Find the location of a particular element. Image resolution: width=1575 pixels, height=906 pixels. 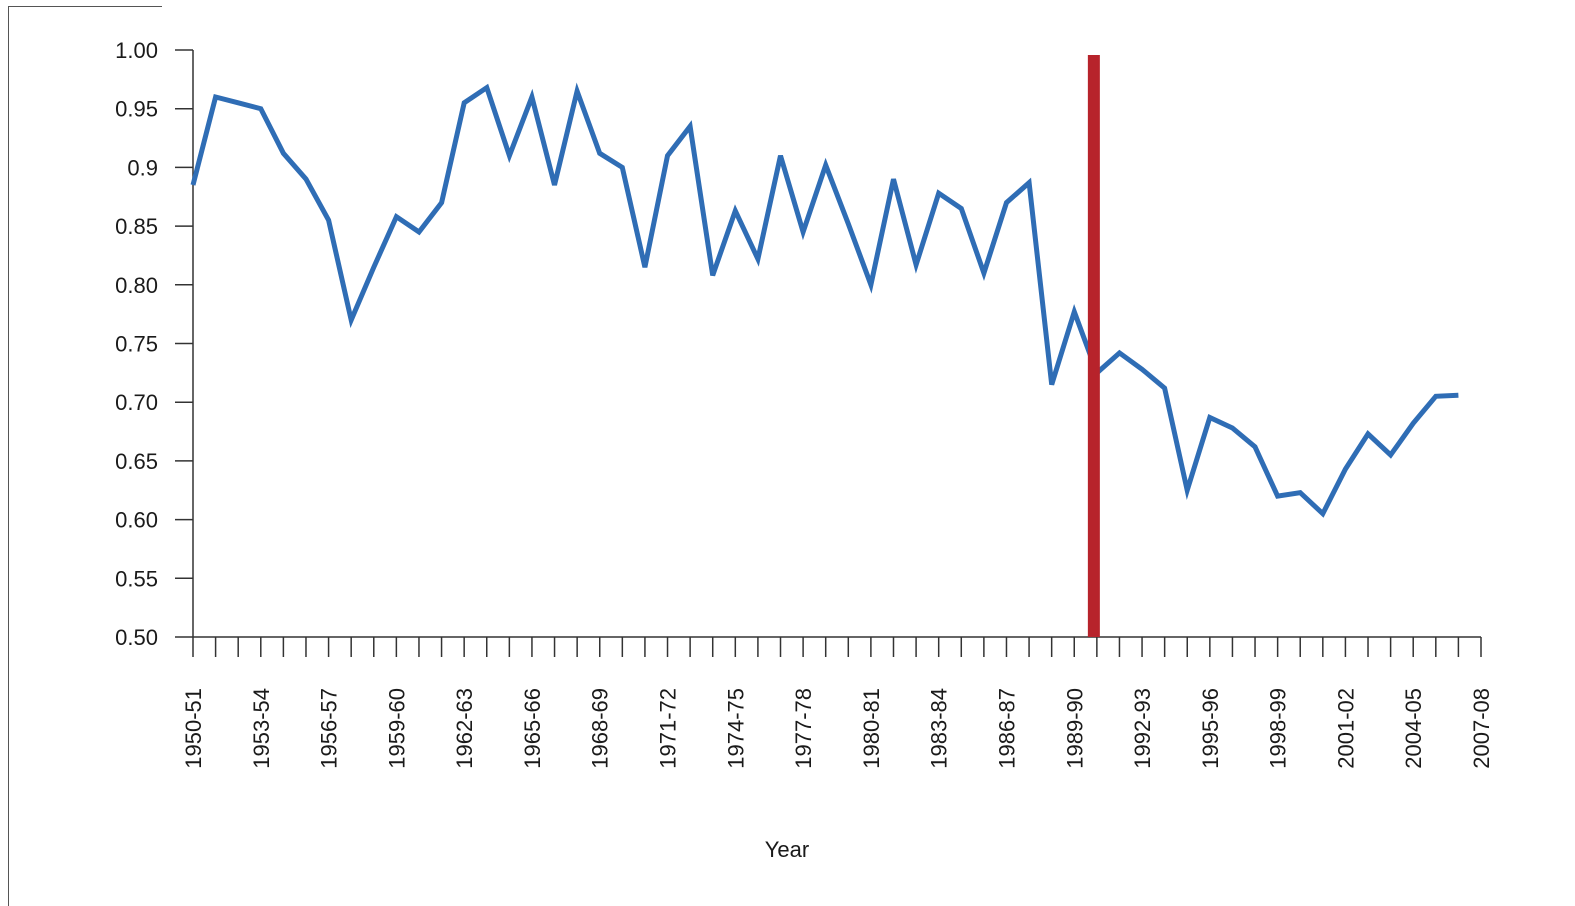

marker-layer is located at coordinates (1093, 346).